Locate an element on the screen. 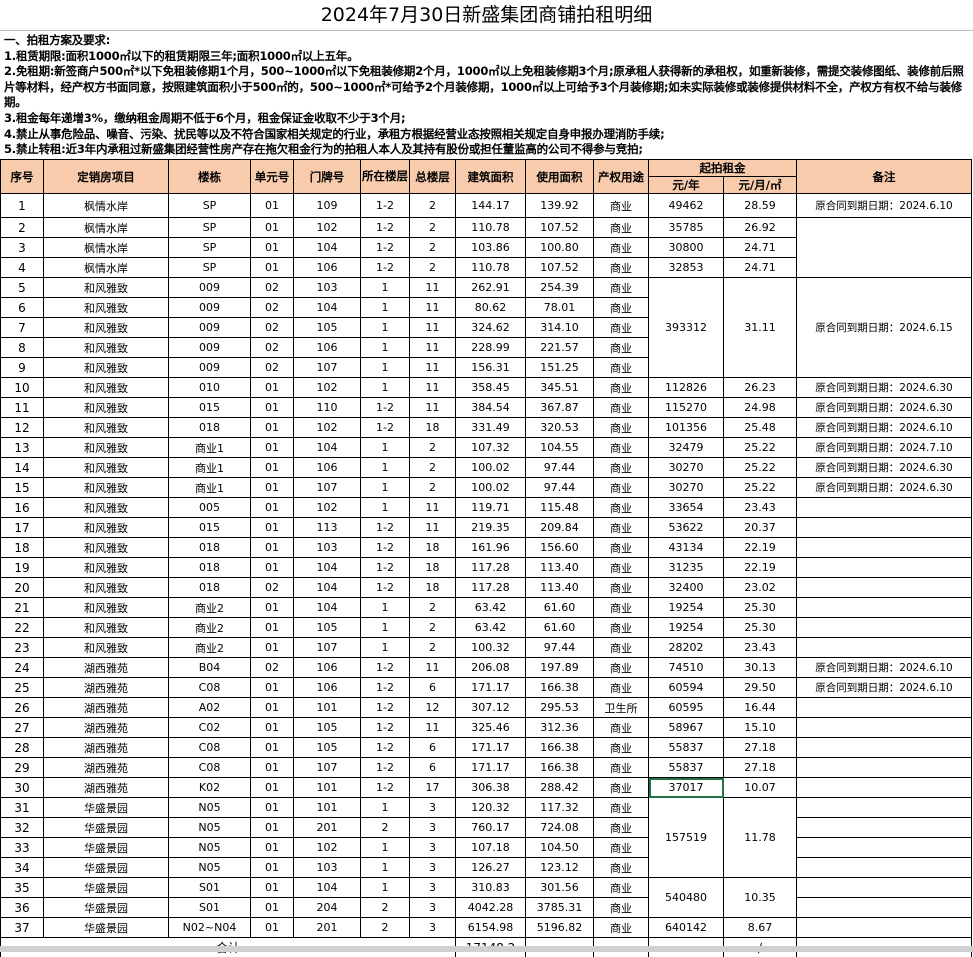 The width and height of the screenshot is (973, 957). cell-project: 枫情水岸 is located at coordinates (106, 248).